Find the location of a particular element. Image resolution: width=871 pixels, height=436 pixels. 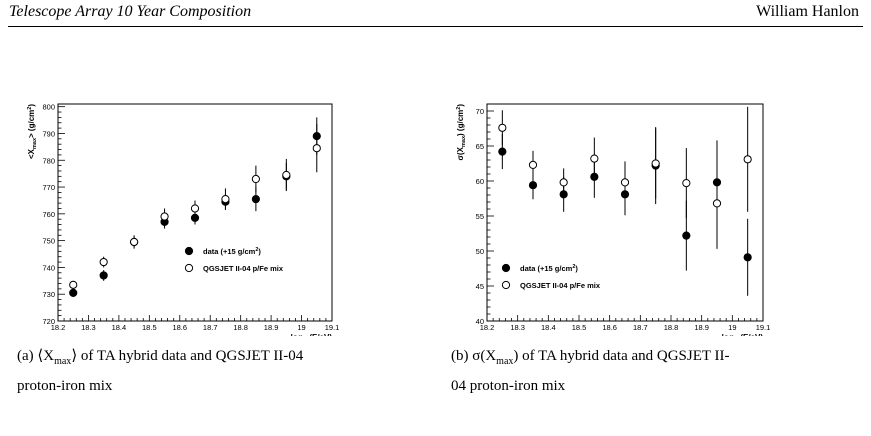

y-axis-label: <Xmax> (g/cm2) is located at coordinates (32, 131).